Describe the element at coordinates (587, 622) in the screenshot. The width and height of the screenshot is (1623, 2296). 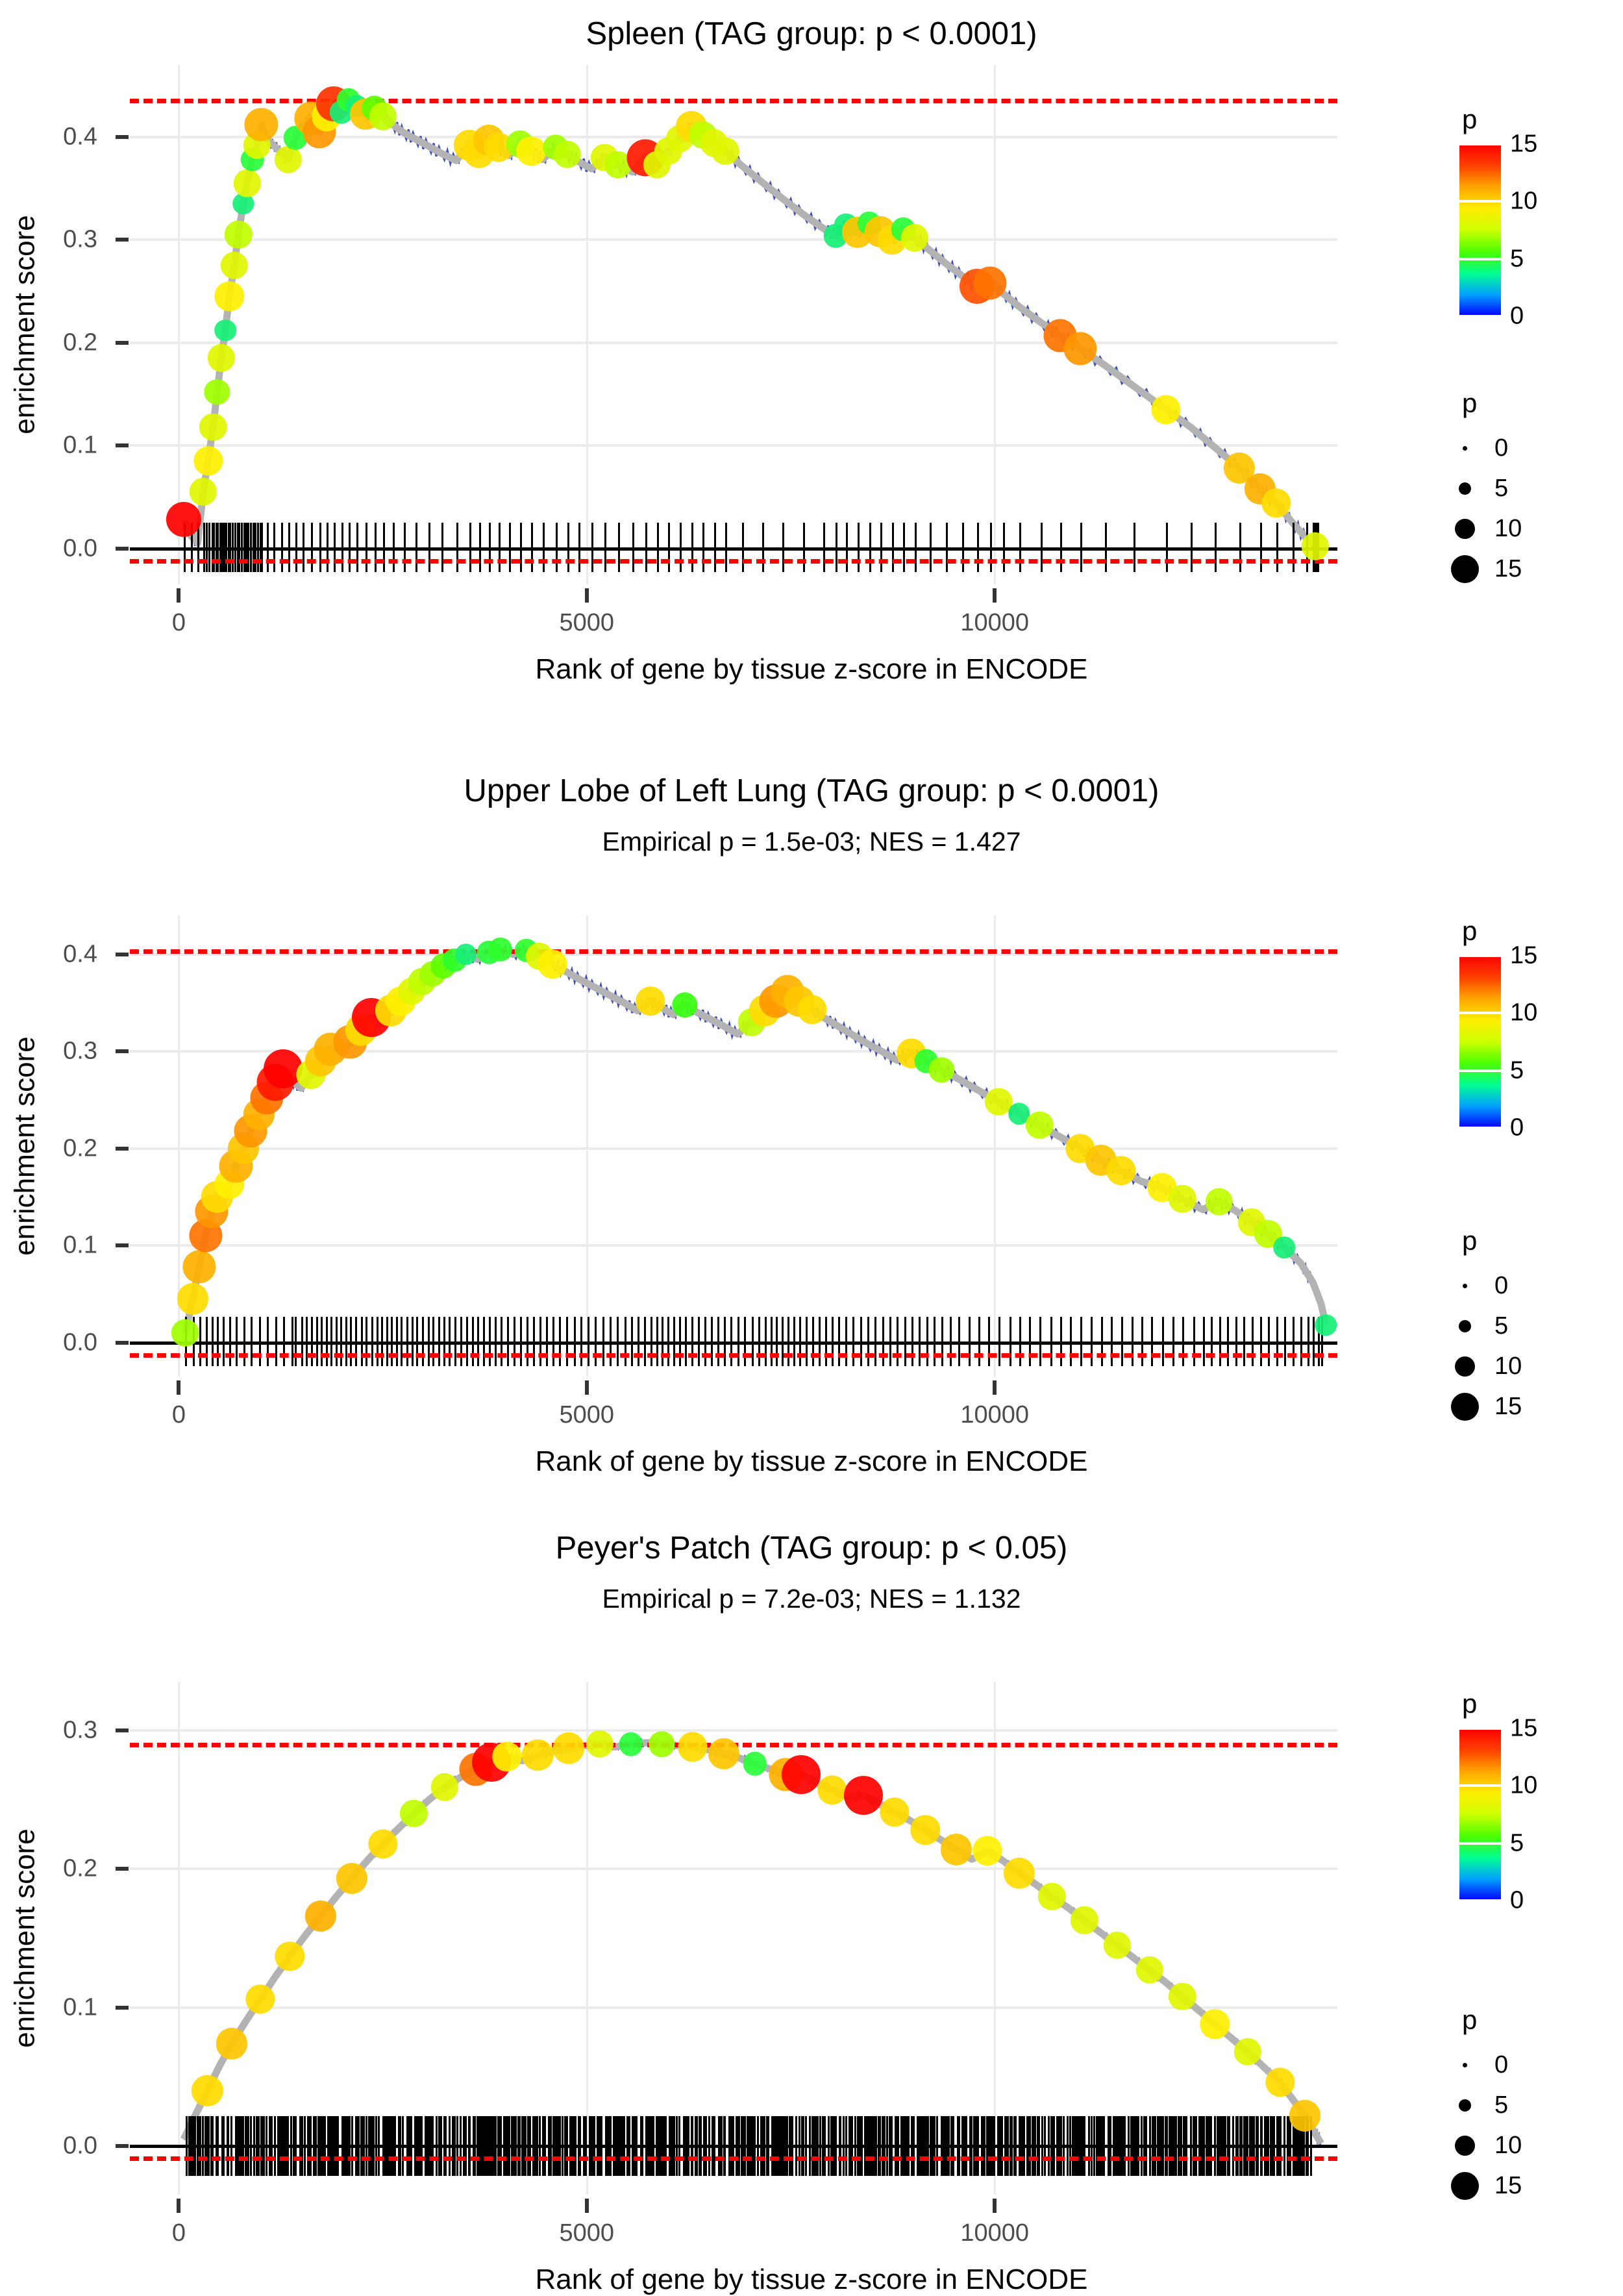
I see `x-tick-label: 5000` at that location.